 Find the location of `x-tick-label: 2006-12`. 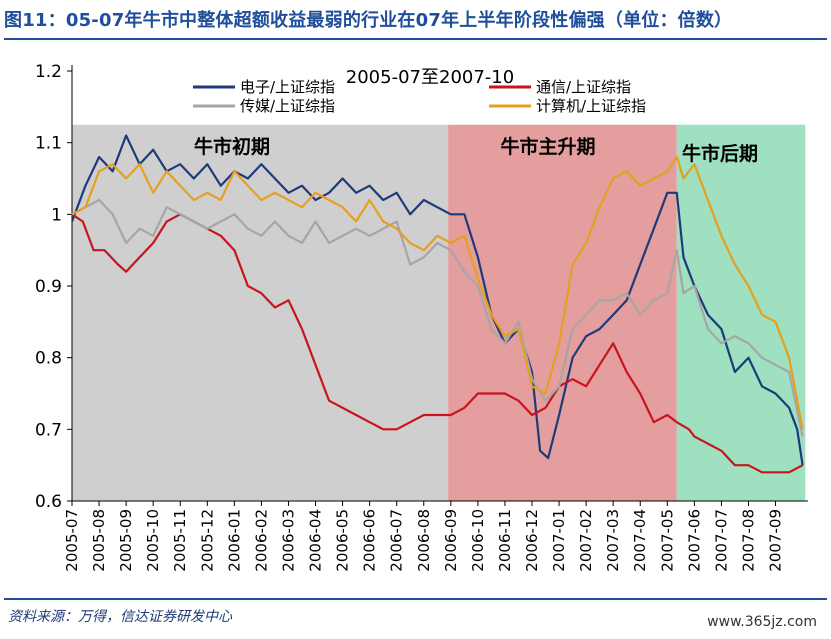

x-tick-label: 2006-12 is located at coordinates (532, 540).